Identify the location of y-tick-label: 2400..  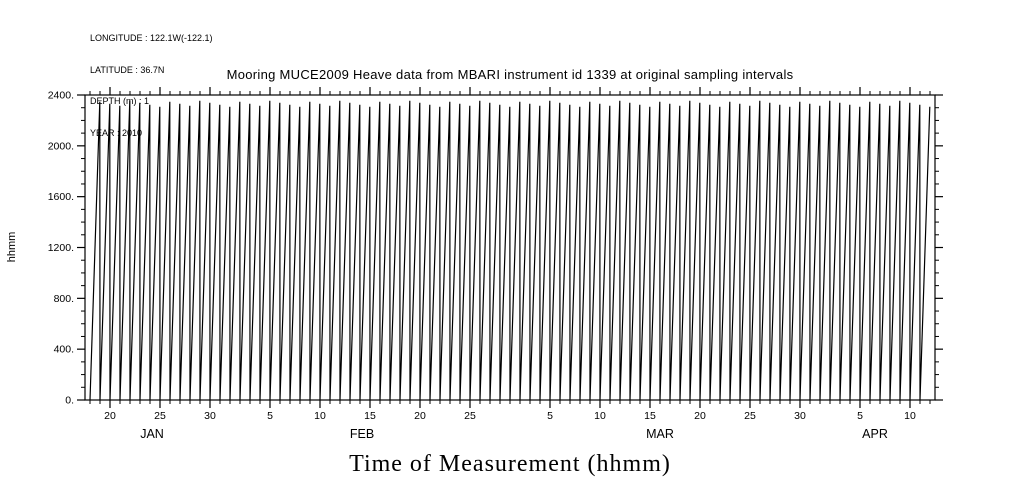
(61, 96).